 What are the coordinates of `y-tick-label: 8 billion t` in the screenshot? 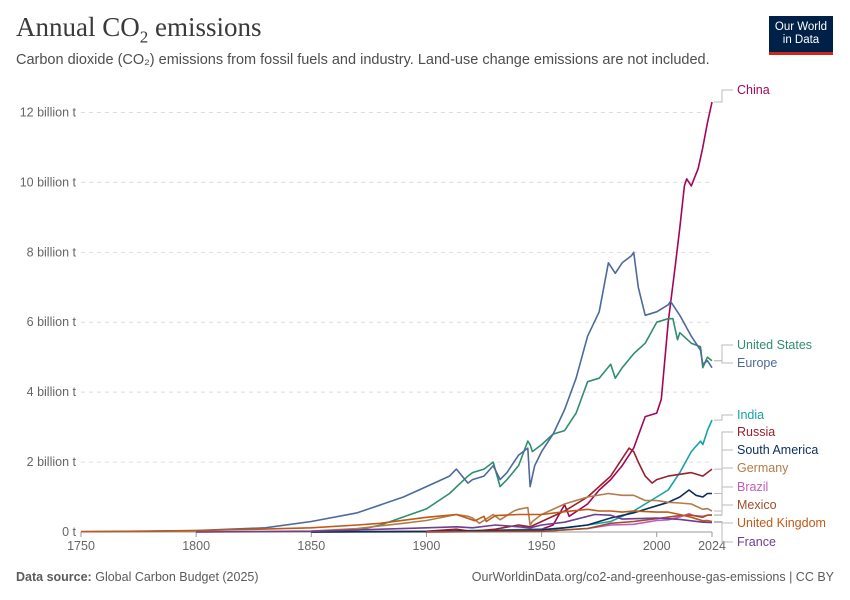 It's located at (52, 252).